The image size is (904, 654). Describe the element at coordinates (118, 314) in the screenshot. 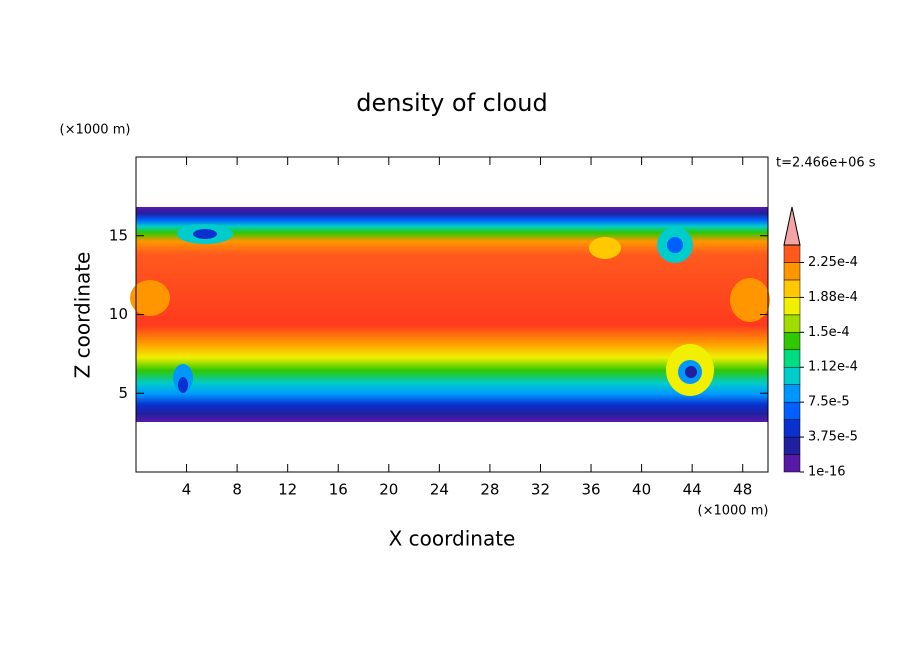

I see `y-tick-label: 10` at that location.